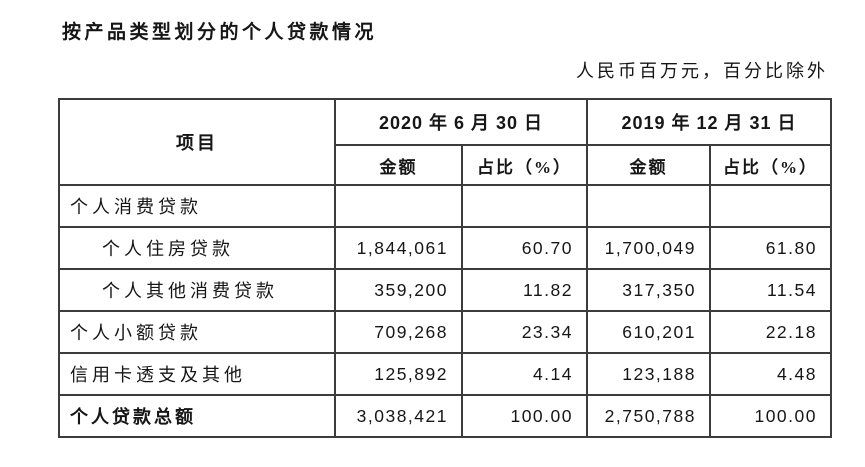 This screenshot has width=865, height=467. Describe the element at coordinates (648, 332) in the screenshot. I see `amount-2019-cell: 610,201` at that location.